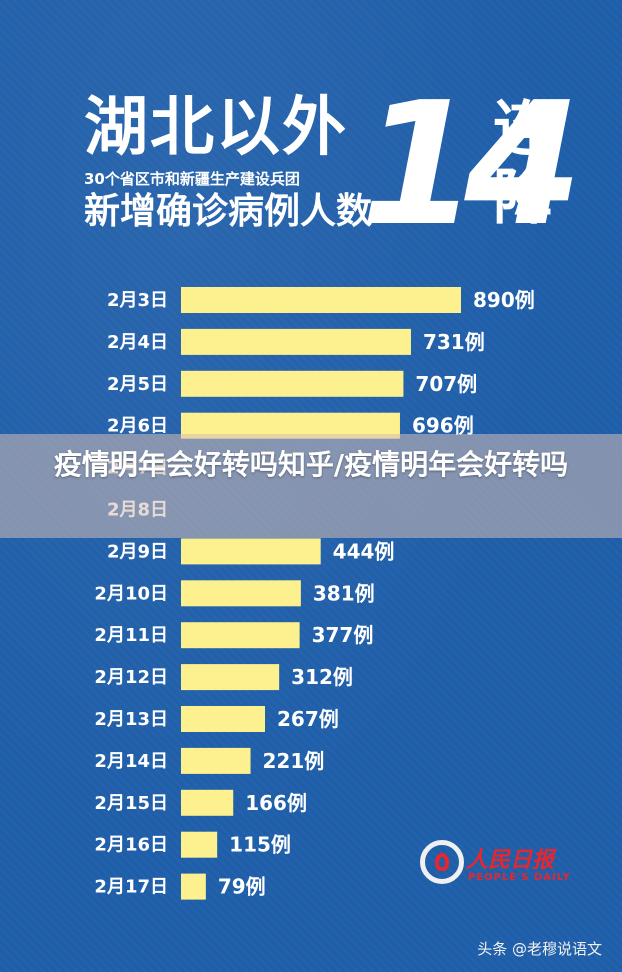 The width and height of the screenshot is (622, 972). Describe the element at coordinates (137, 342) in the screenshot. I see `category-label: 2月4日` at that location.